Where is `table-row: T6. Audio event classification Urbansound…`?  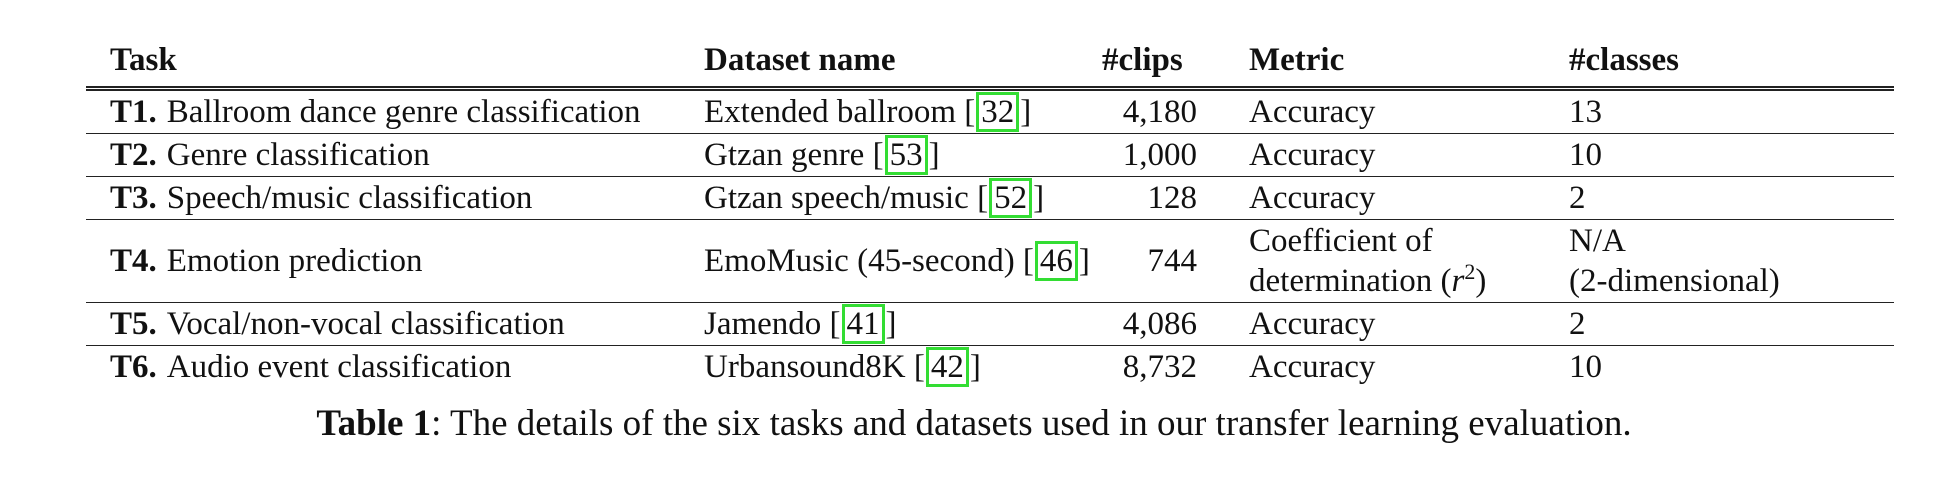
table-row: T6. Audio event classification Urbansound… is located at coordinates (990, 367).